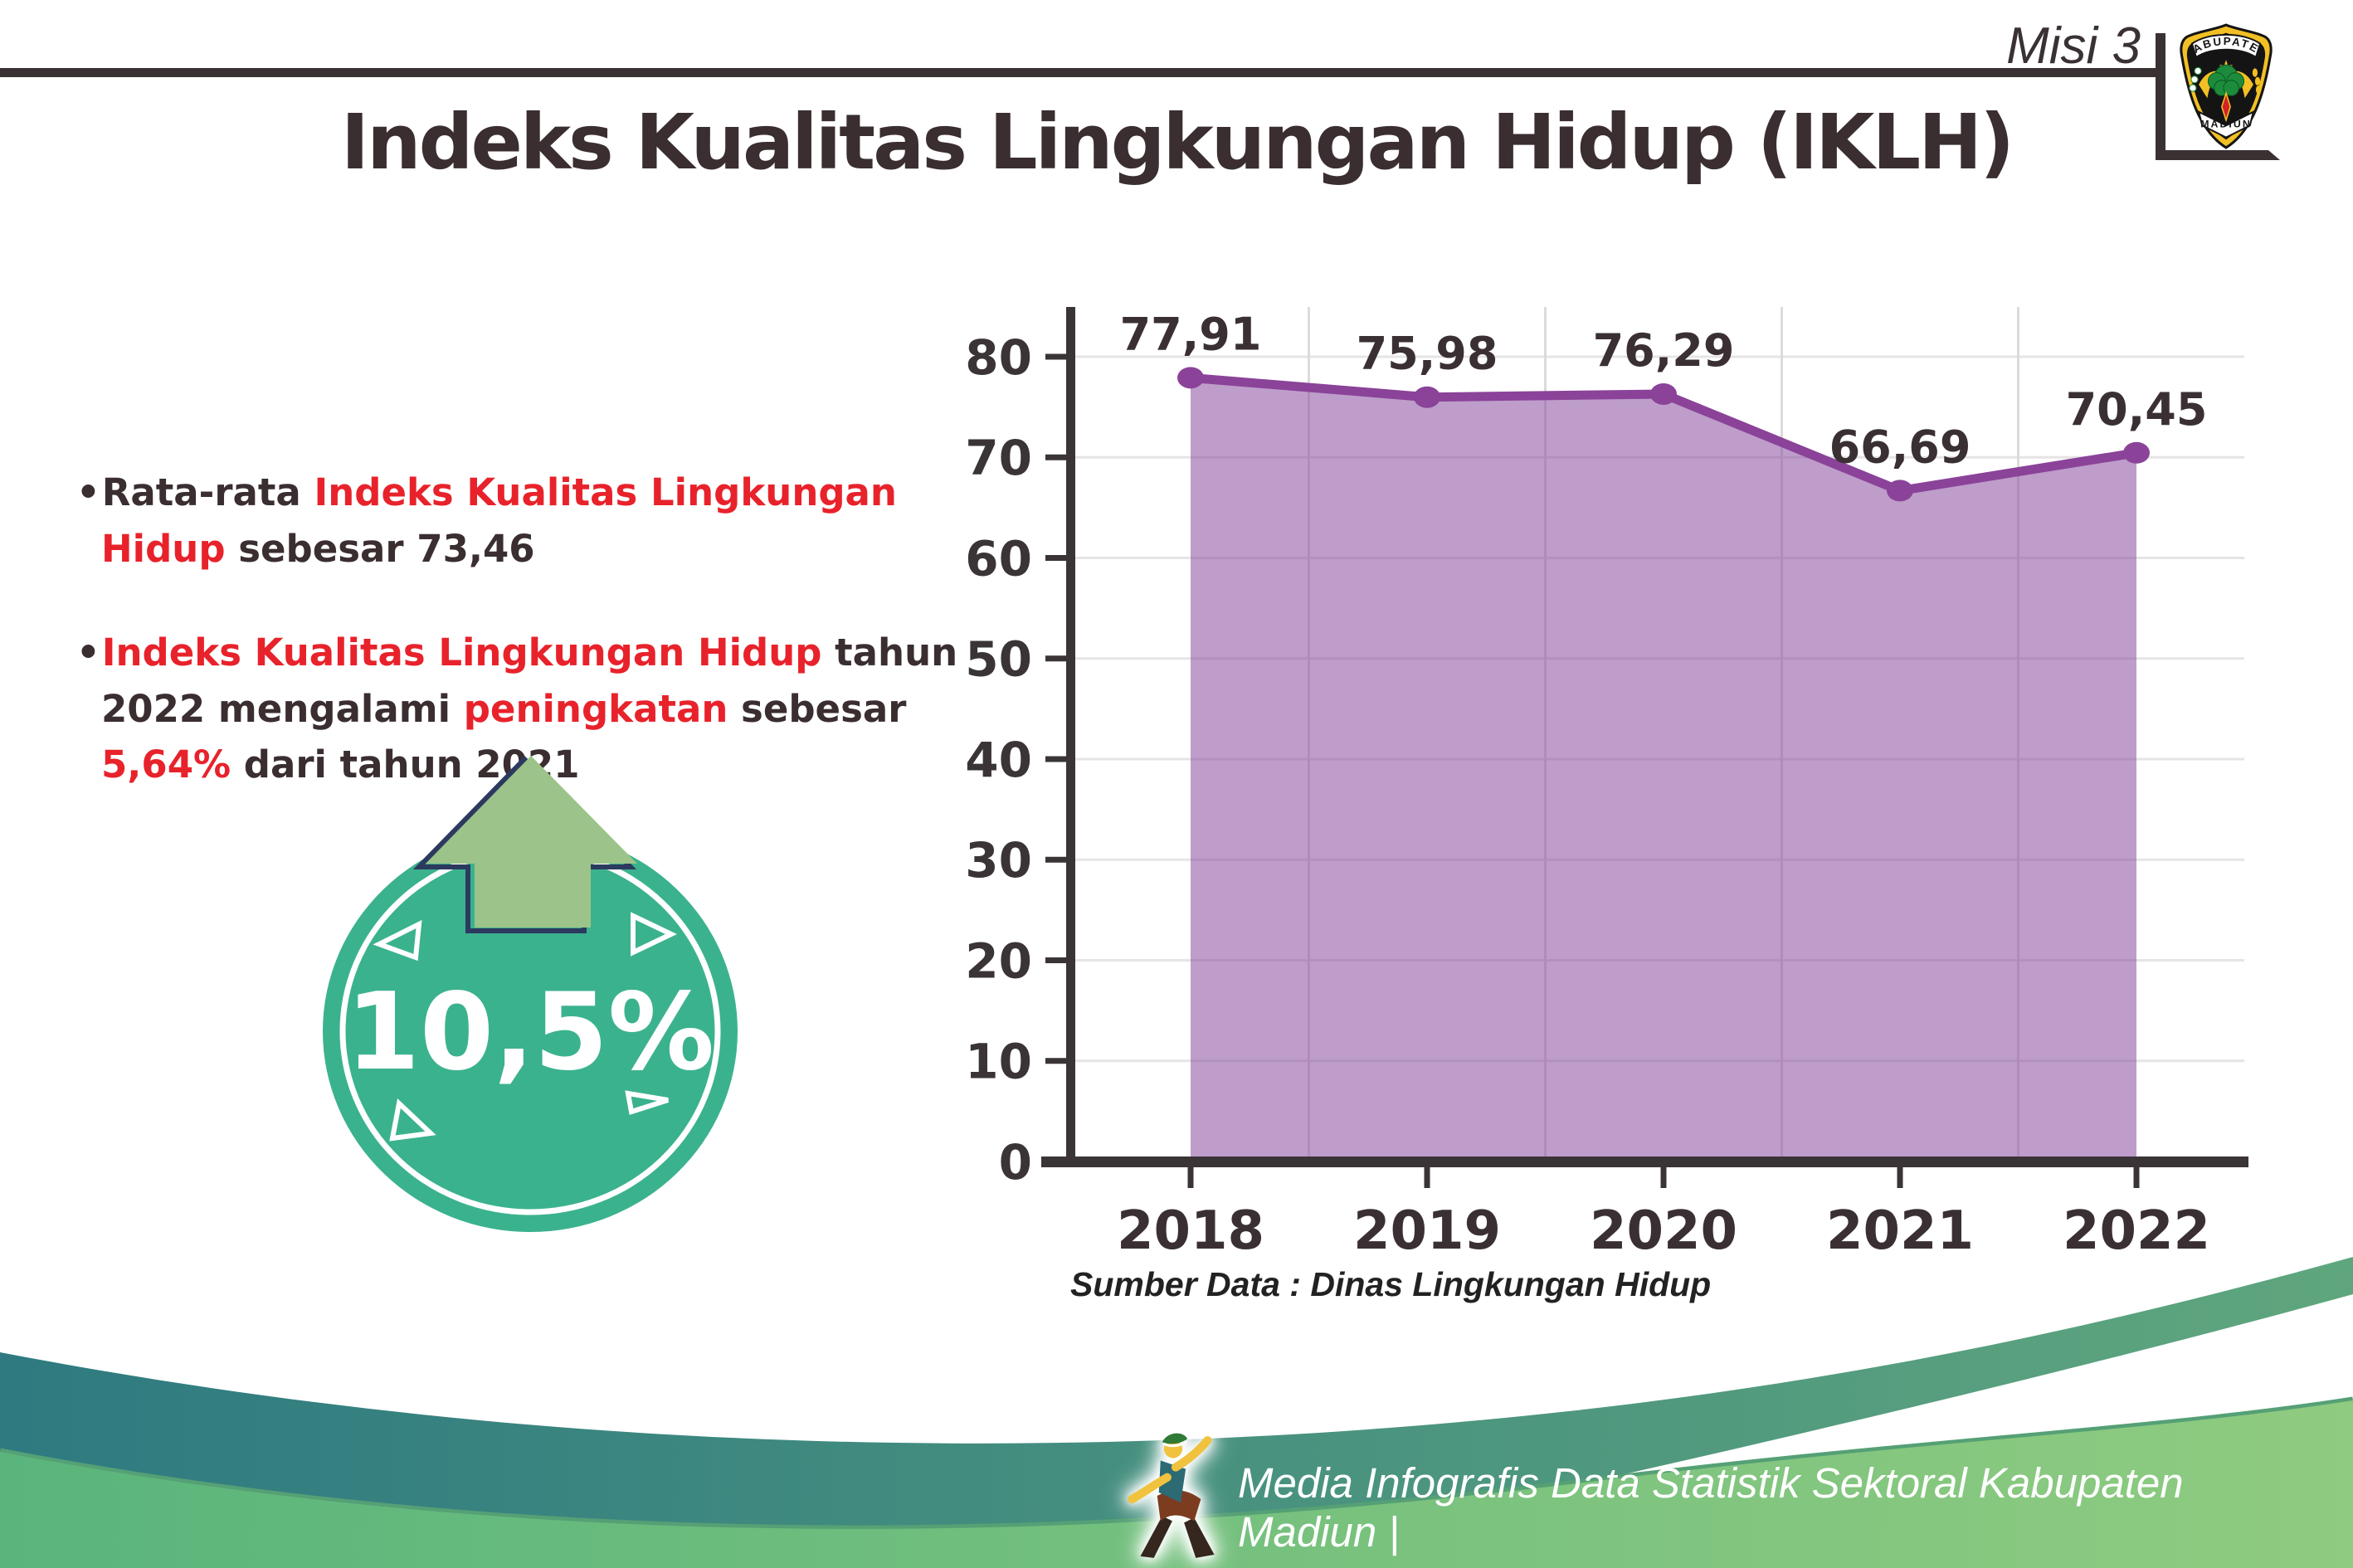 Image resolution: width=2353 pixels, height=1568 pixels. I want to click on x-axis-label: 2019, so click(1427, 1231).